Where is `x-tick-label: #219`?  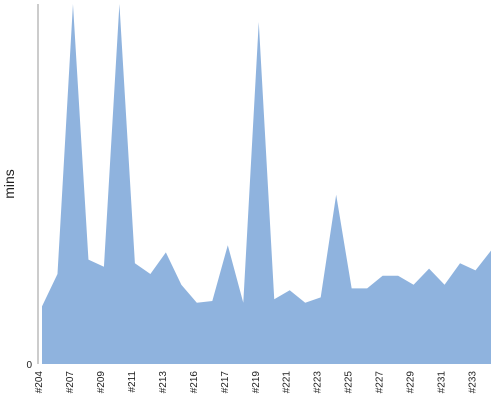 x-tick-label: #219 is located at coordinates (256, 382).